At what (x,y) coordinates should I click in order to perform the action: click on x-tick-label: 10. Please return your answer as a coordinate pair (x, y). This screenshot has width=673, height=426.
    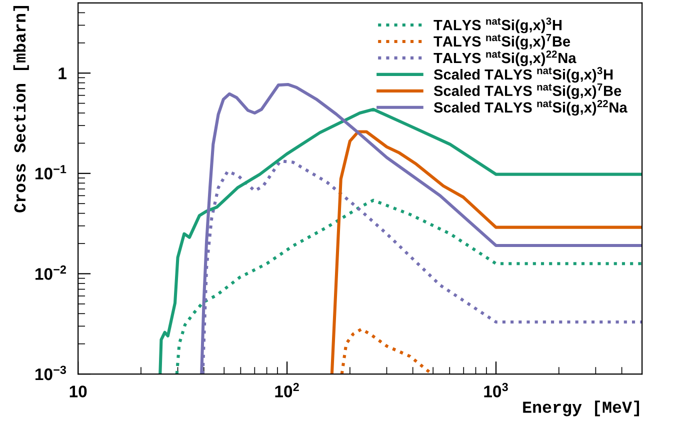
    Looking at the image, I should click on (78, 392).